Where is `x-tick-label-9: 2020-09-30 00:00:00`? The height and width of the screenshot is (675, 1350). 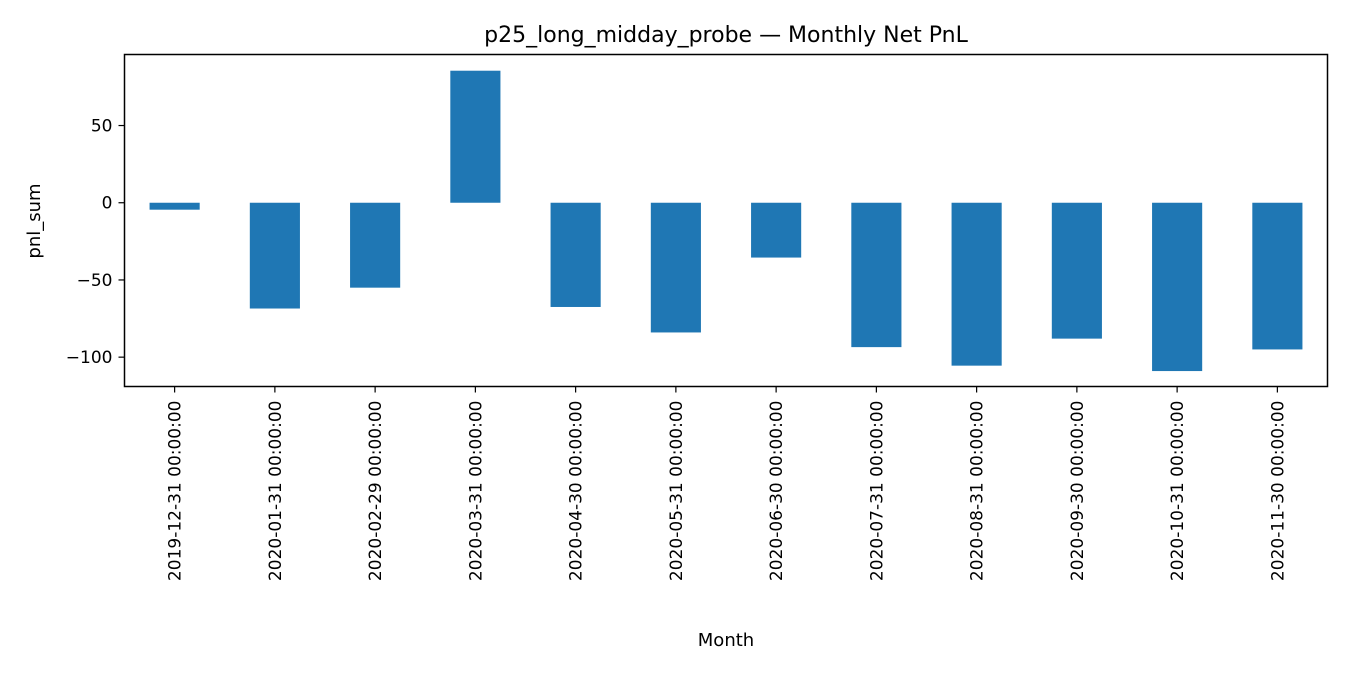
x-tick-label-9: 2020-09-30 00:00:00 is located at coordinates (1078, 491).